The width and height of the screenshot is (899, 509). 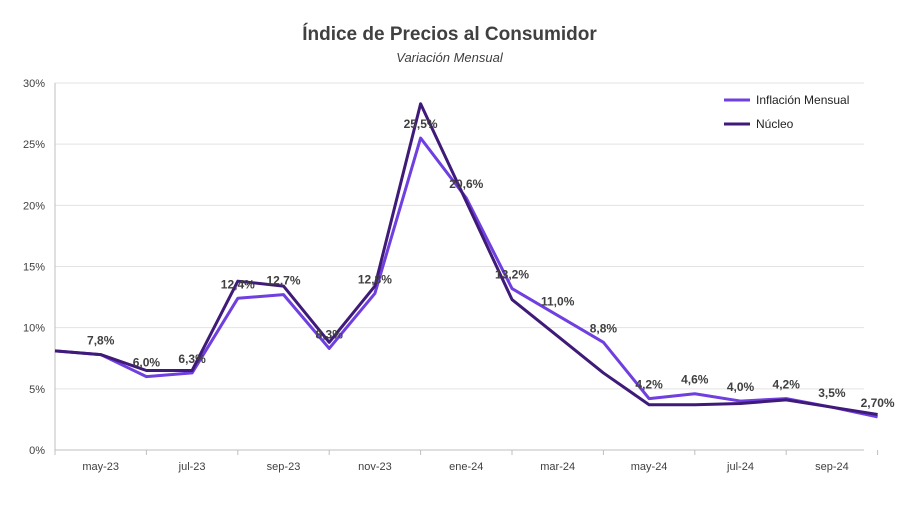 I want to click on y-tick-label: 5%, so click(x=37, y=390).